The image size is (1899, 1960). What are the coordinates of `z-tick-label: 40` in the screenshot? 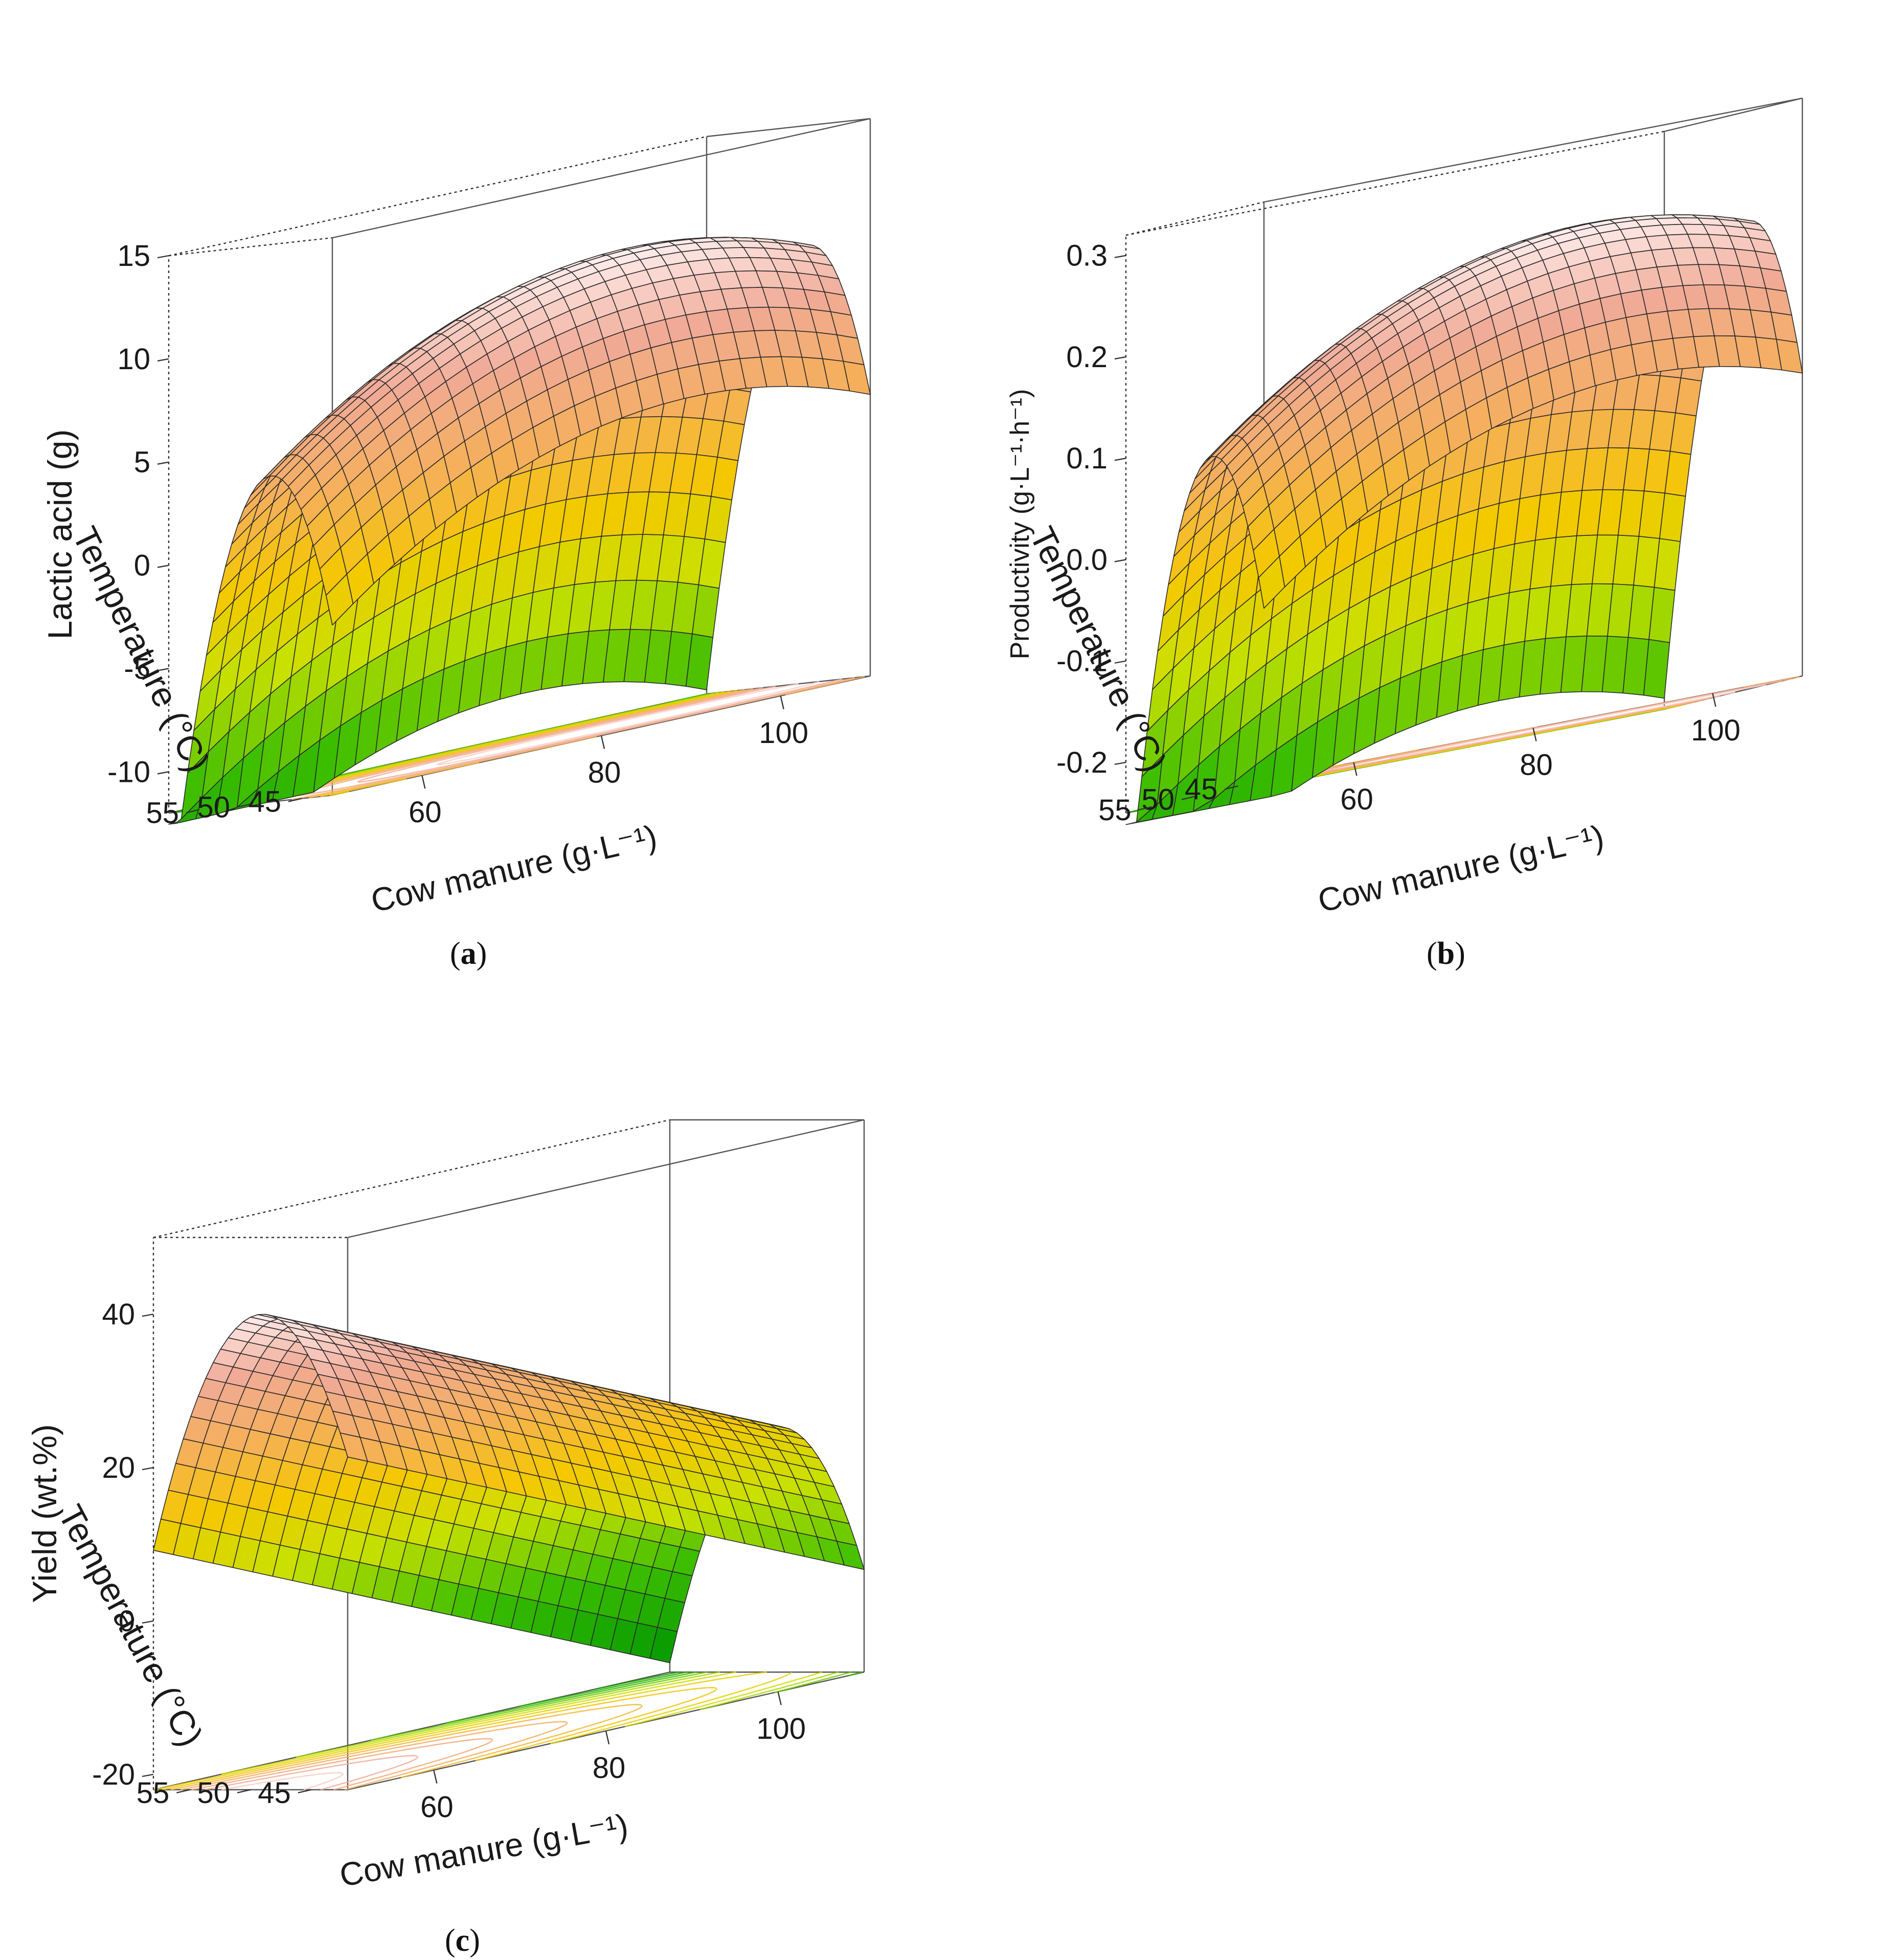 It's located at (118, 1314).